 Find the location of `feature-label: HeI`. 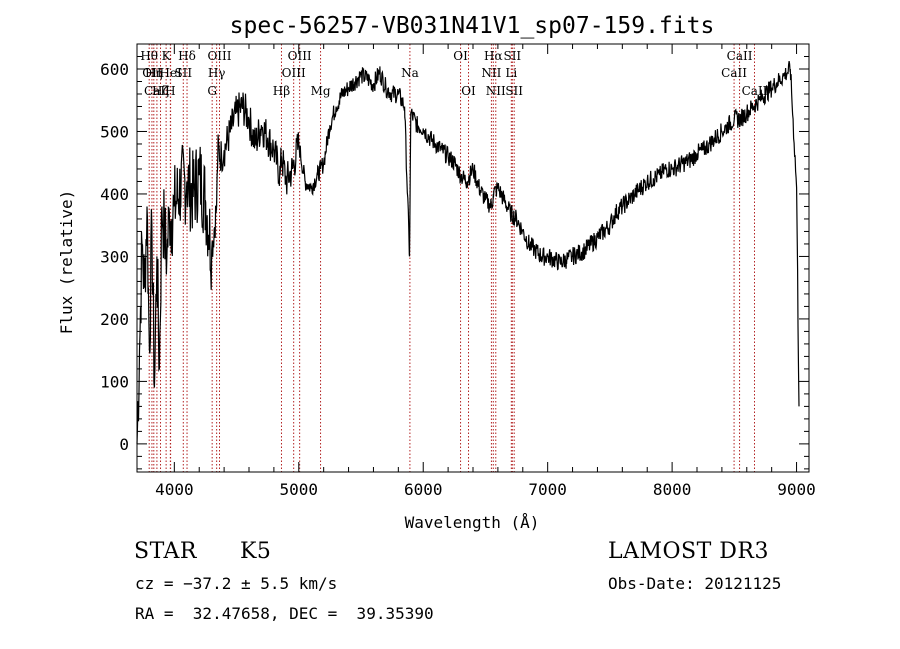

feature-label: HeI is located at coordinates (170, 73).